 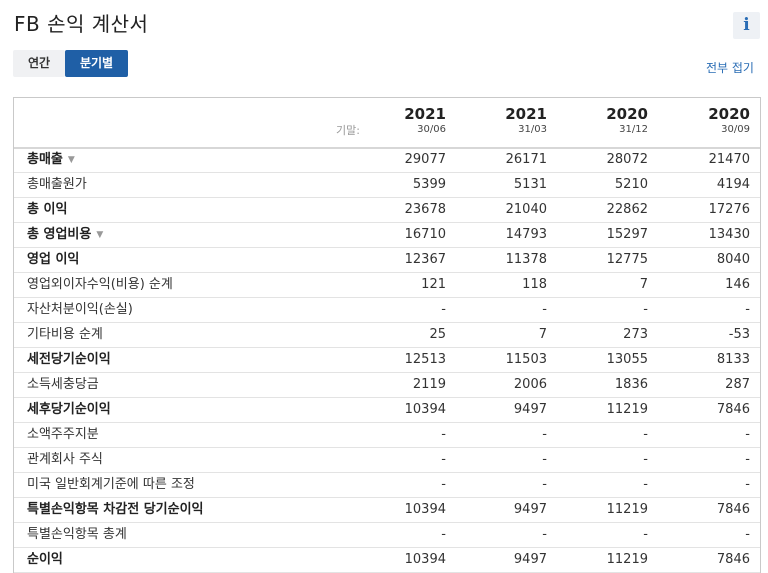 I want to click on row-label: 관계회사 주식, so click(x=65, y=460).